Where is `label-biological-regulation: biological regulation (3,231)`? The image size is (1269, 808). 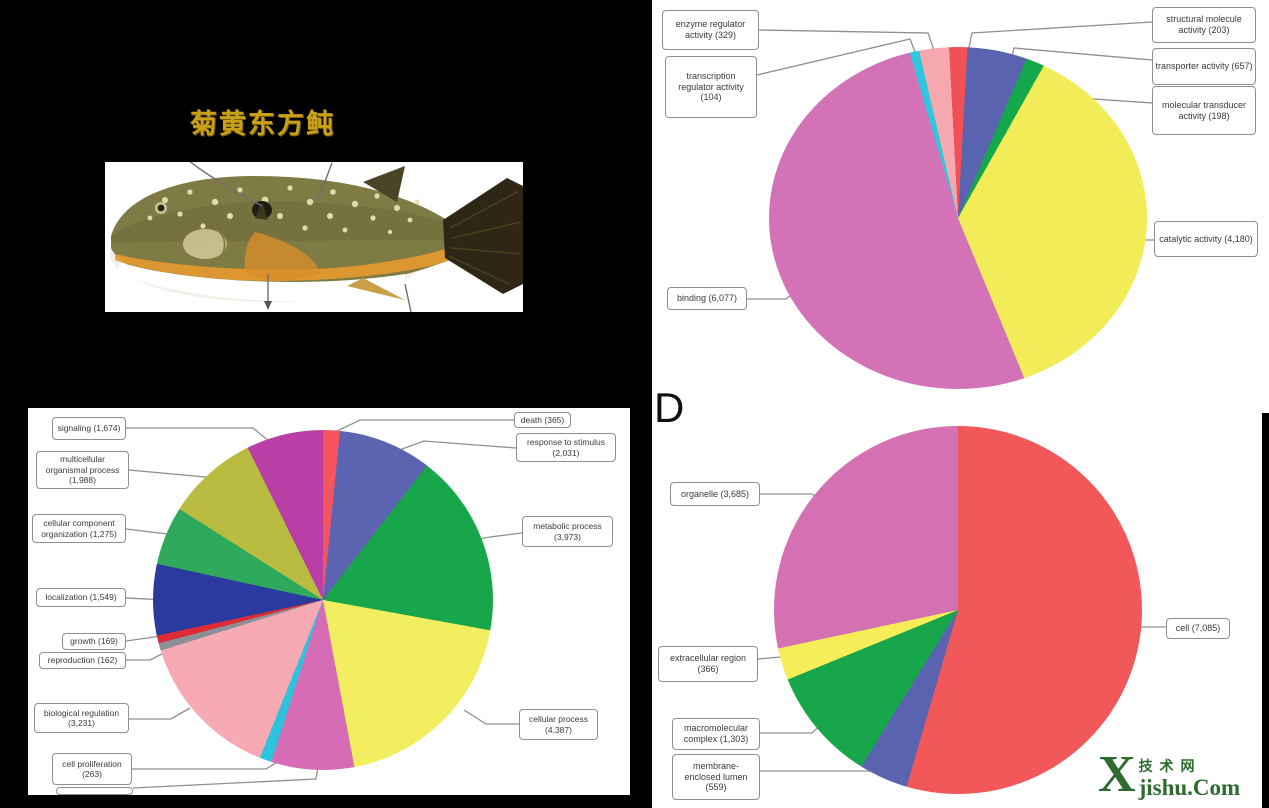
label-biological-regulation: biological regulation (3,231) is located at coordinates (81, 718).